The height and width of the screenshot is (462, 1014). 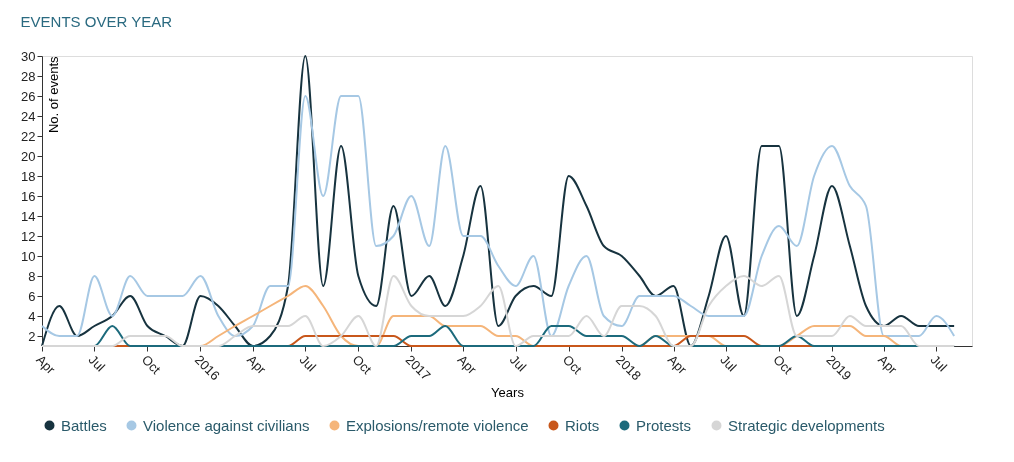 I want to click on y-tick-label: 24, so click(x=28, y=116).